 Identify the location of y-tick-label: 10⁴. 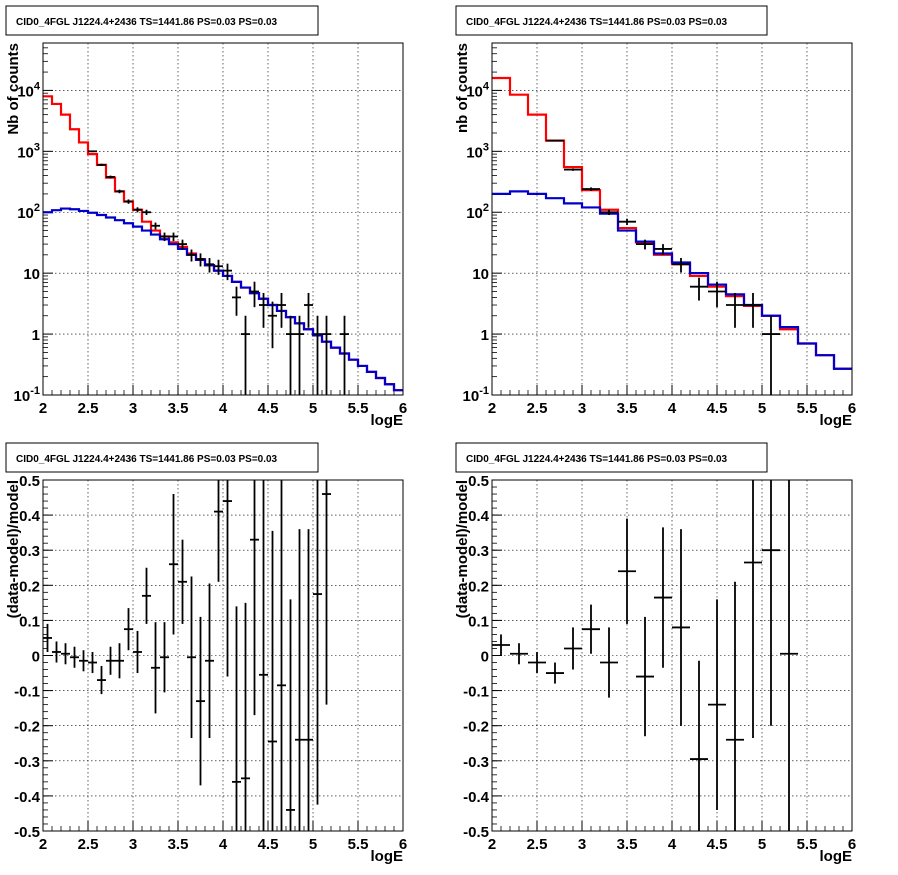
(29, 90).